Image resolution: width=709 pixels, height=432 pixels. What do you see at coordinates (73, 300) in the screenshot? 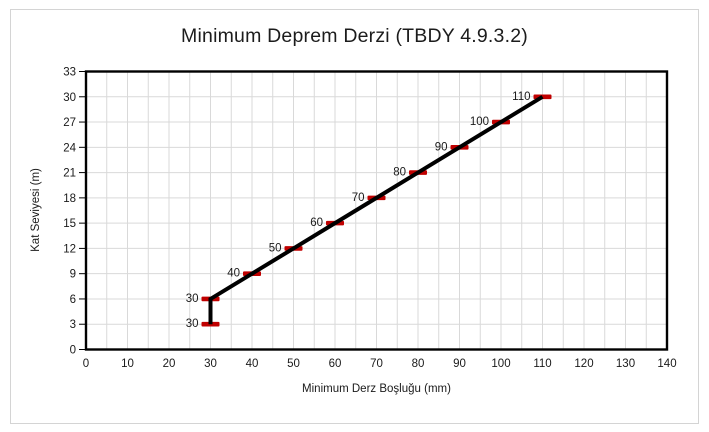
I see `y-tick-label: 6` at bounding box center [73, 300].